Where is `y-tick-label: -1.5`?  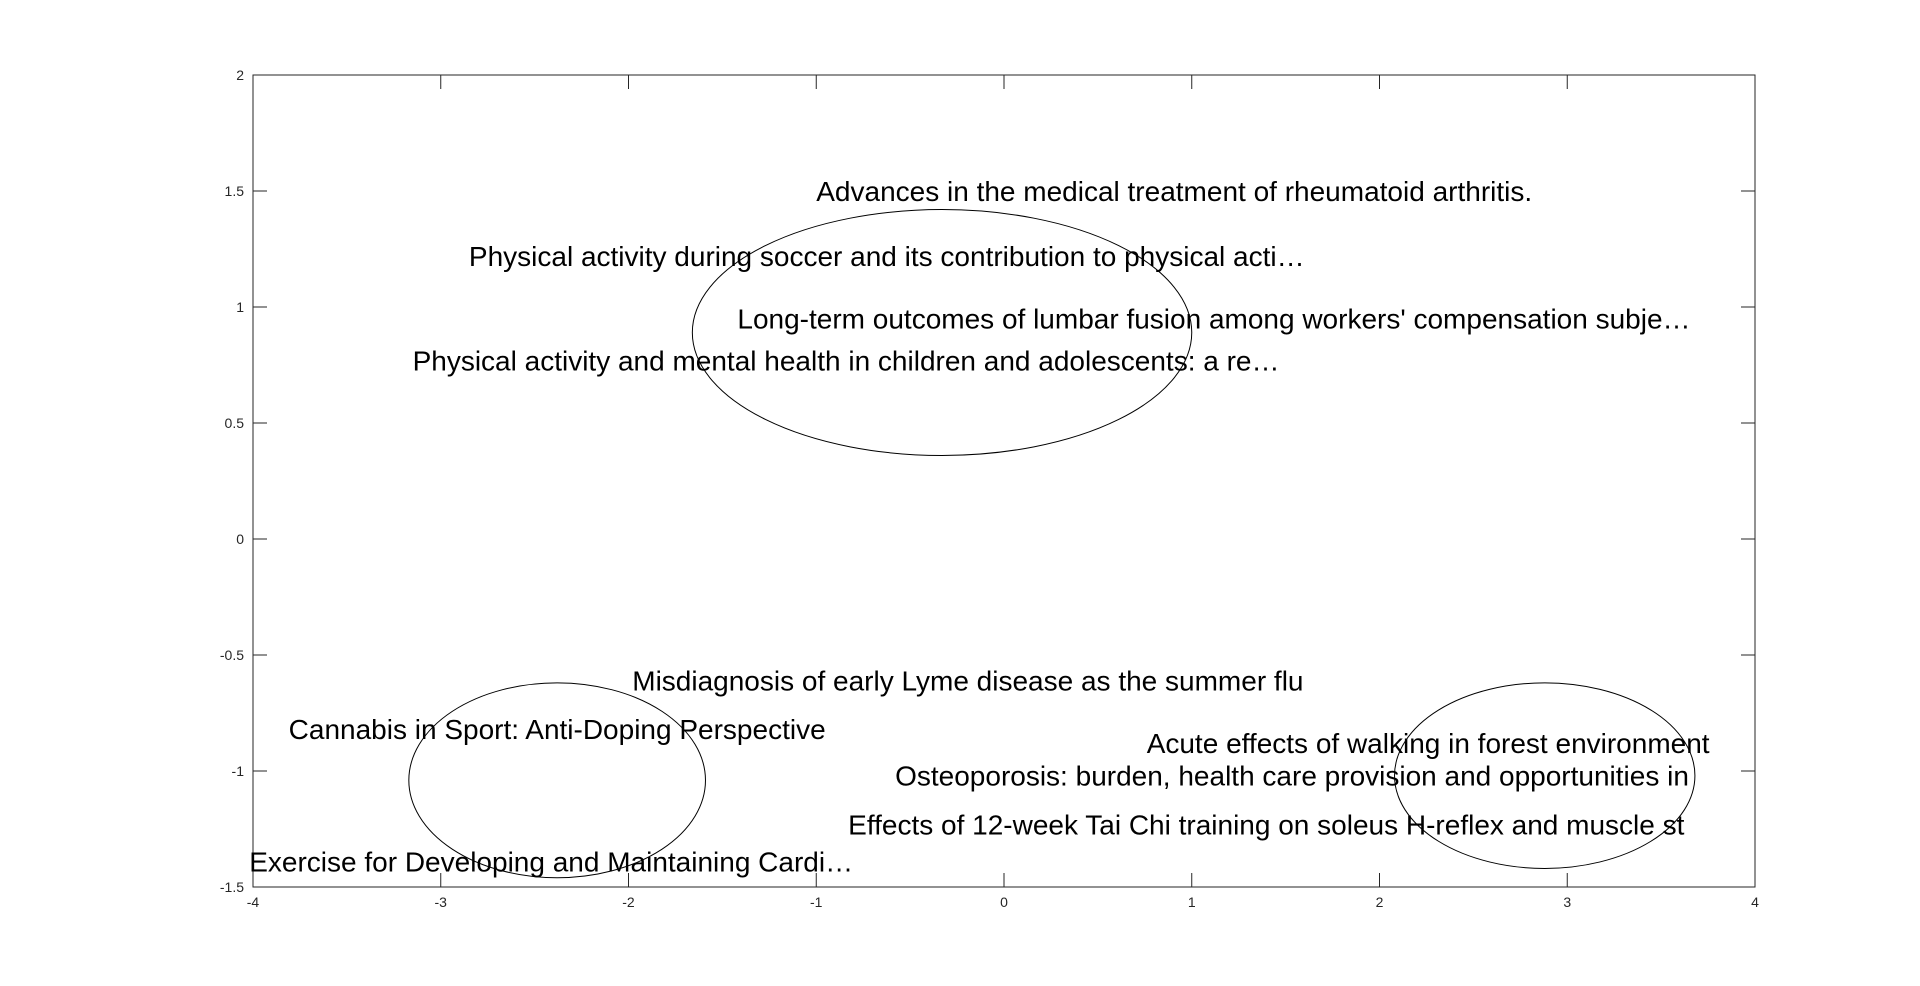 y-tick-label: -1.5 is located at coordinates (232, 887).